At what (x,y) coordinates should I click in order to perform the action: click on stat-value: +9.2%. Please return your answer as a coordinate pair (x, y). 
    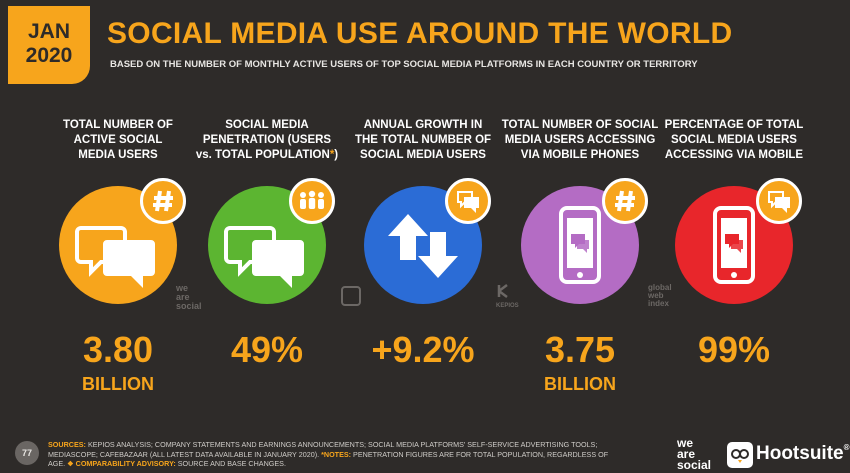
    Looking at the image, I should click on (423, 349).